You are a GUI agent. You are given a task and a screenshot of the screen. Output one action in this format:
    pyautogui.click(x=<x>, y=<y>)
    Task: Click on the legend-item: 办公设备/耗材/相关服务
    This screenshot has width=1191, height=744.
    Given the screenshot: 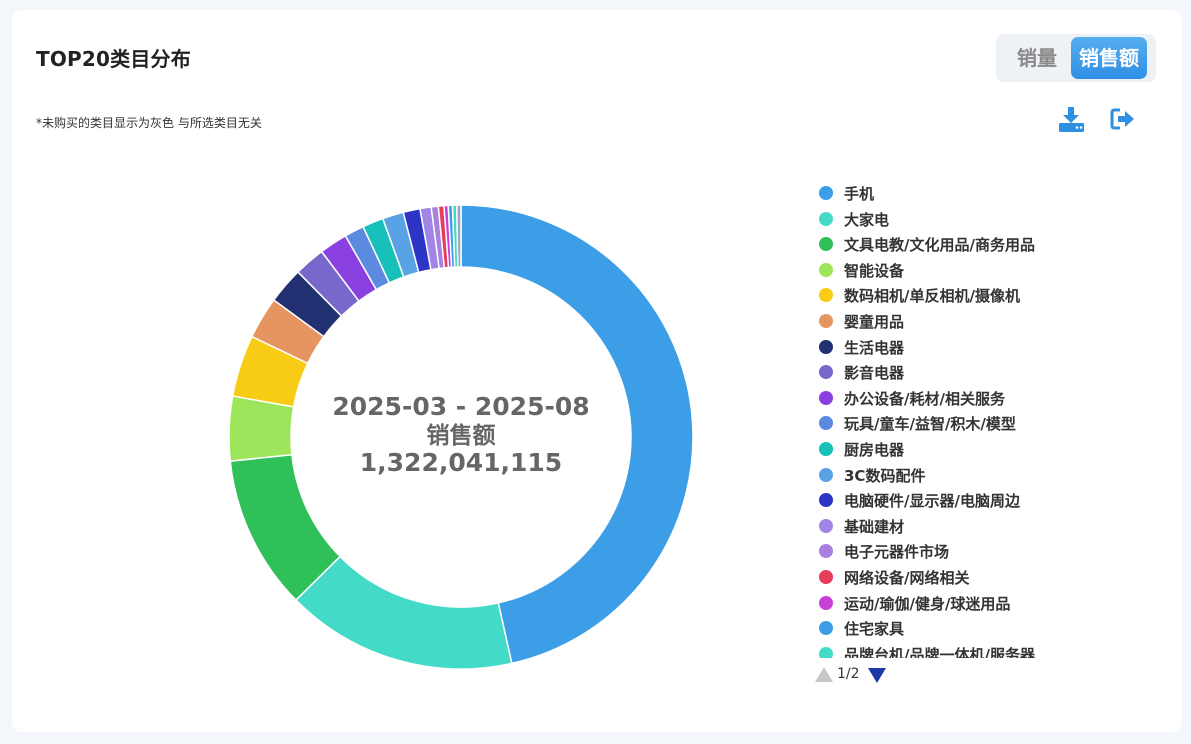 What is the action you would take?
    pyautogui.click(x=965, y=398)
    